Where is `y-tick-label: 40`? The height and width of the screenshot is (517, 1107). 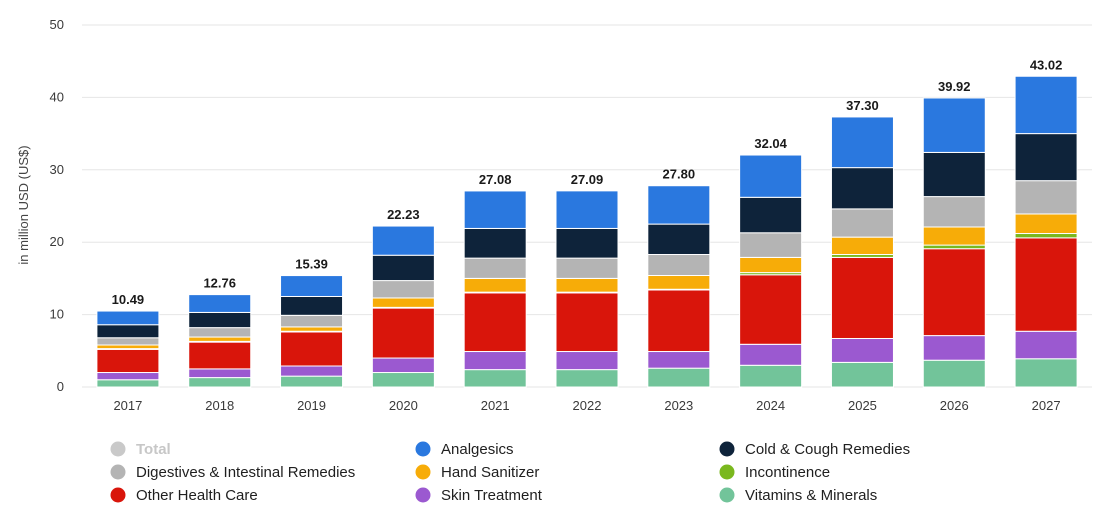
y-tick-label: 40 is located at coordinates (57, 96).